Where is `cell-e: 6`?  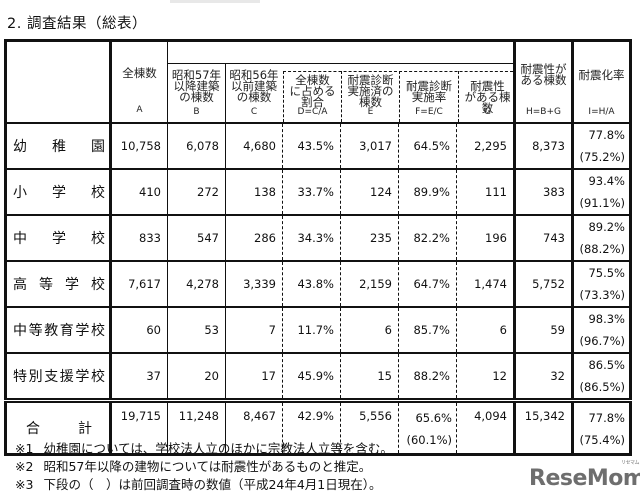
cell-e: 6 is located at coordinates (369, 329).